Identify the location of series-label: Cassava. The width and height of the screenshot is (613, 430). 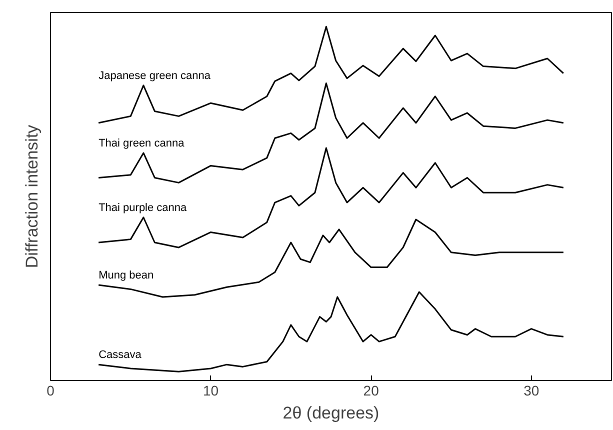
(120, 355).